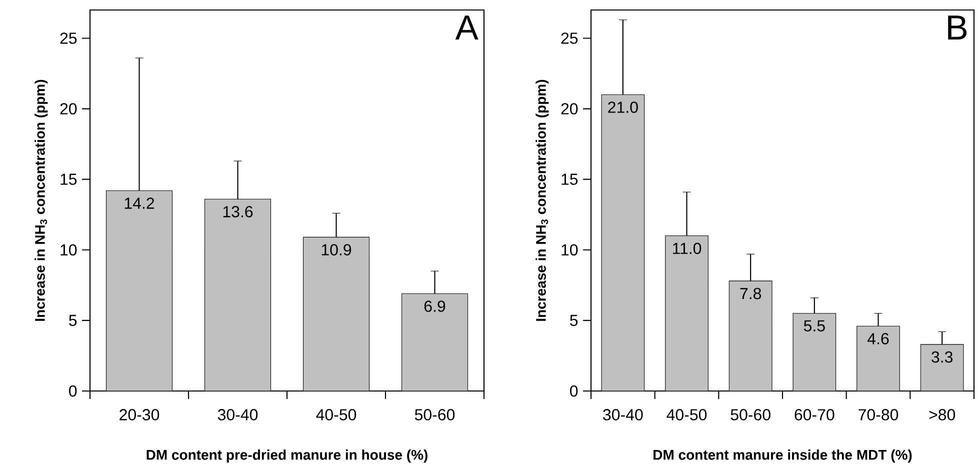 The width and height of the screenshot is (978, 469). I want to click on data-label: 21.0, so click(623, 107).